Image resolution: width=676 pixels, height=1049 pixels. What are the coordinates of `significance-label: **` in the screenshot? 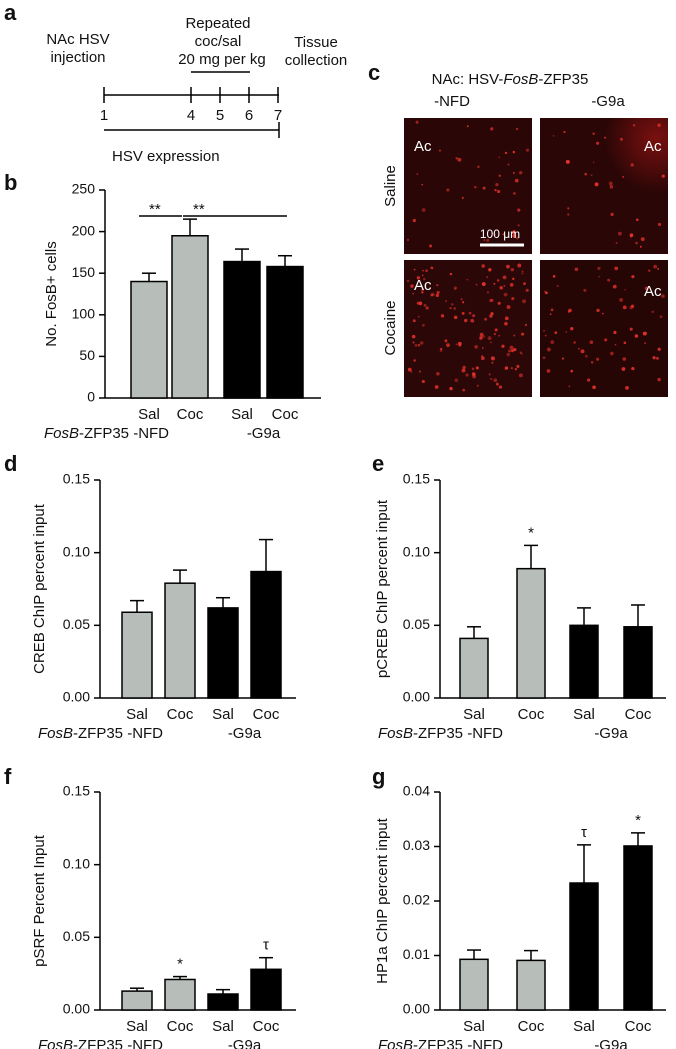 It's located at (199, 209).